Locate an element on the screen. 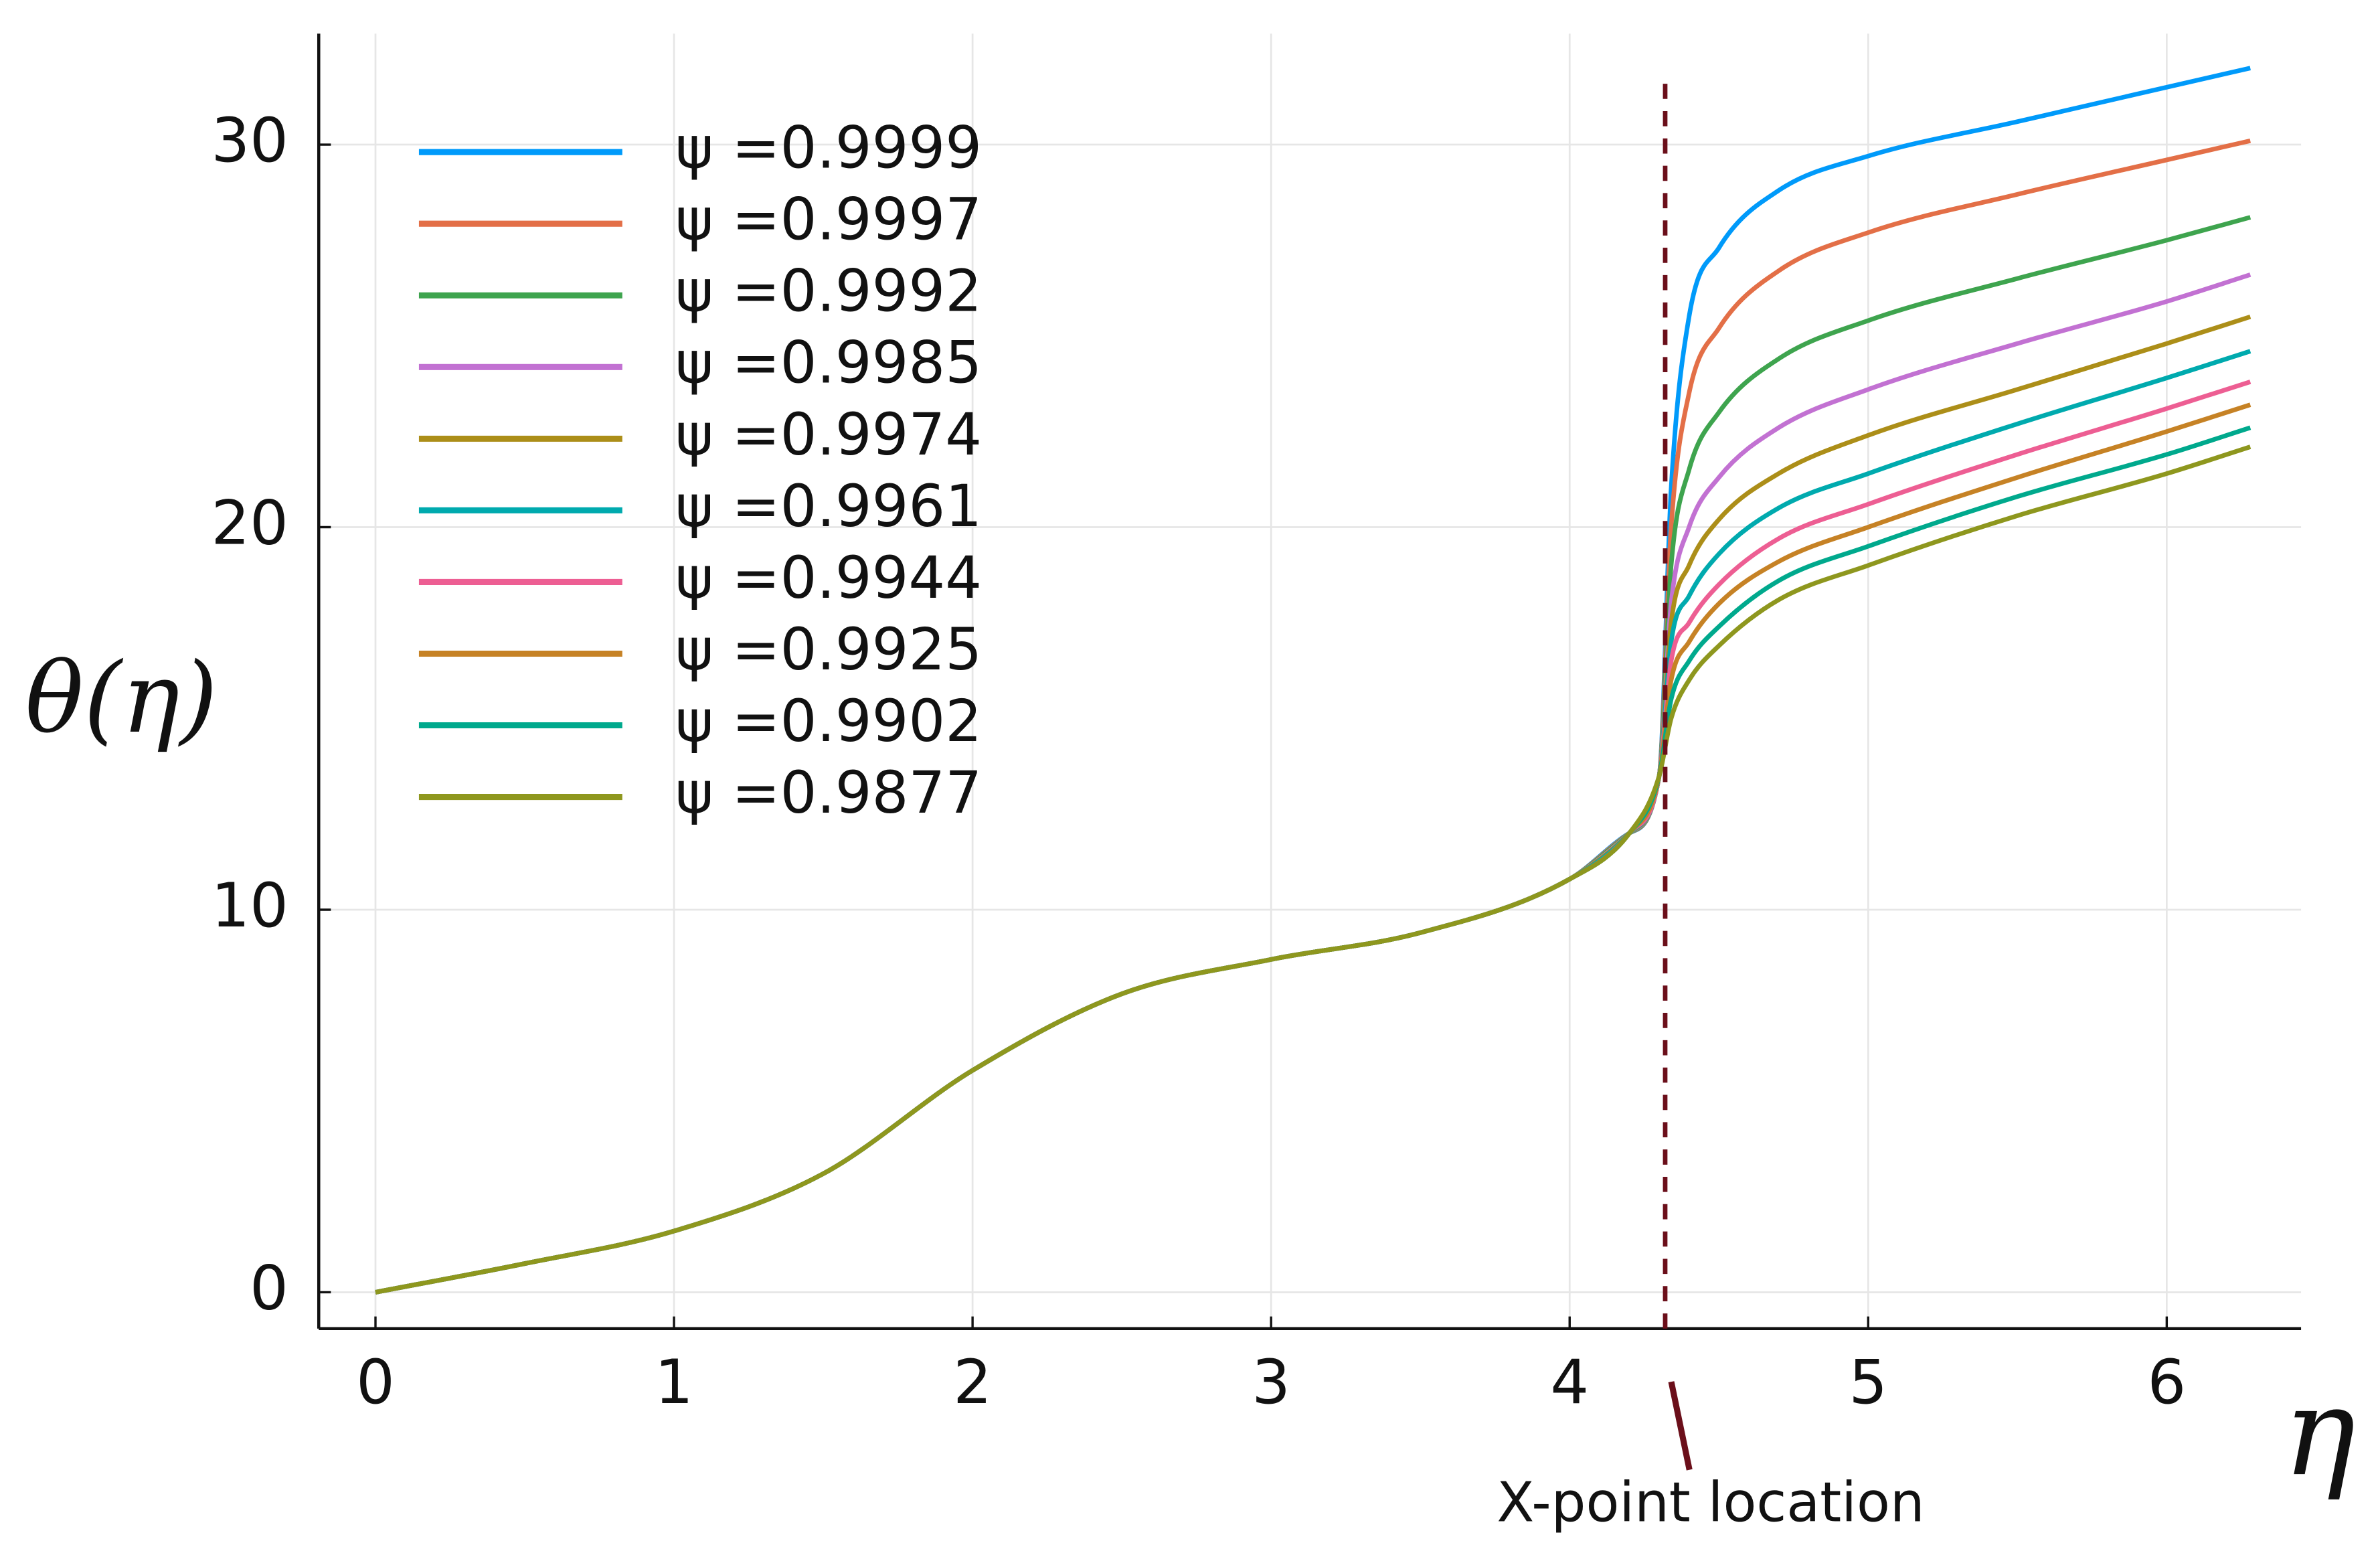 Image resolution: width=2380 pixels, height=1549 pixels. y-tick-label: 30 is located at coordinates (250, 141).